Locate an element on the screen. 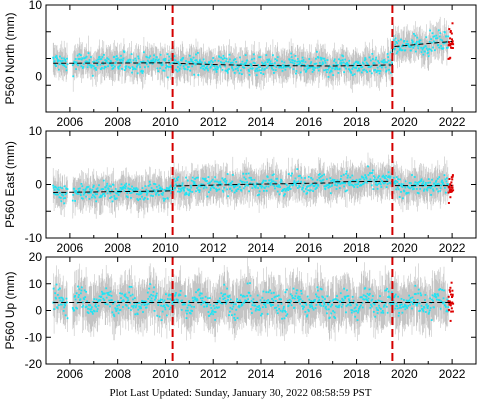  east-xtick-label: 2022 is located at coordinates (452, 248).